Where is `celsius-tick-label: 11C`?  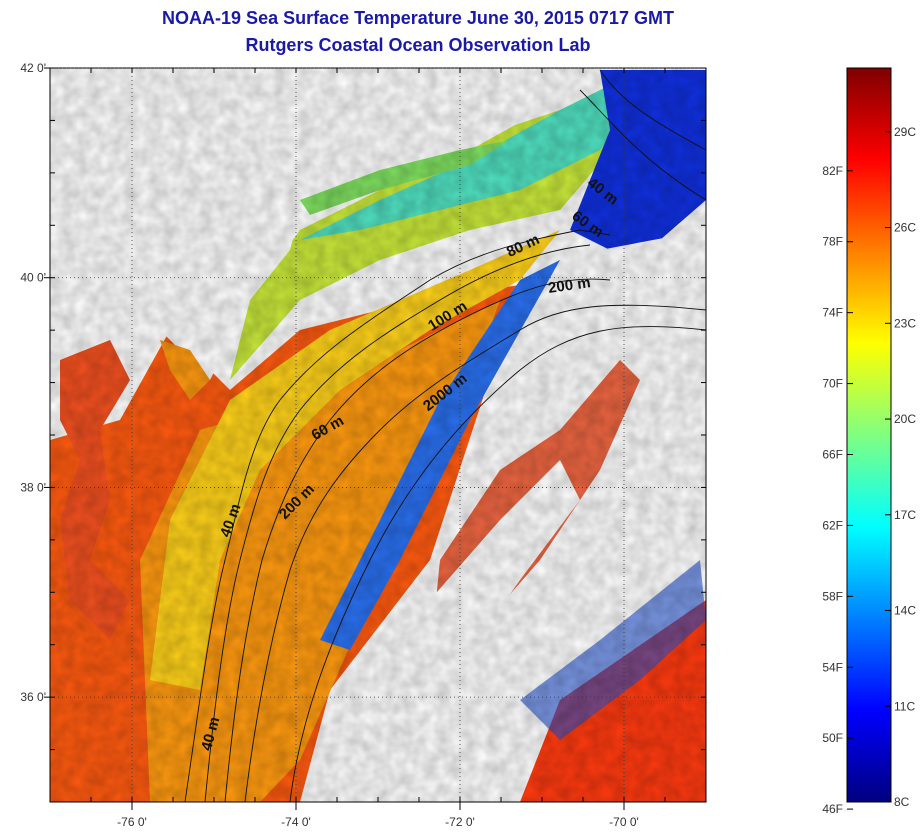 celsius-tick-label: 11C is located at coordinates (904, 706).